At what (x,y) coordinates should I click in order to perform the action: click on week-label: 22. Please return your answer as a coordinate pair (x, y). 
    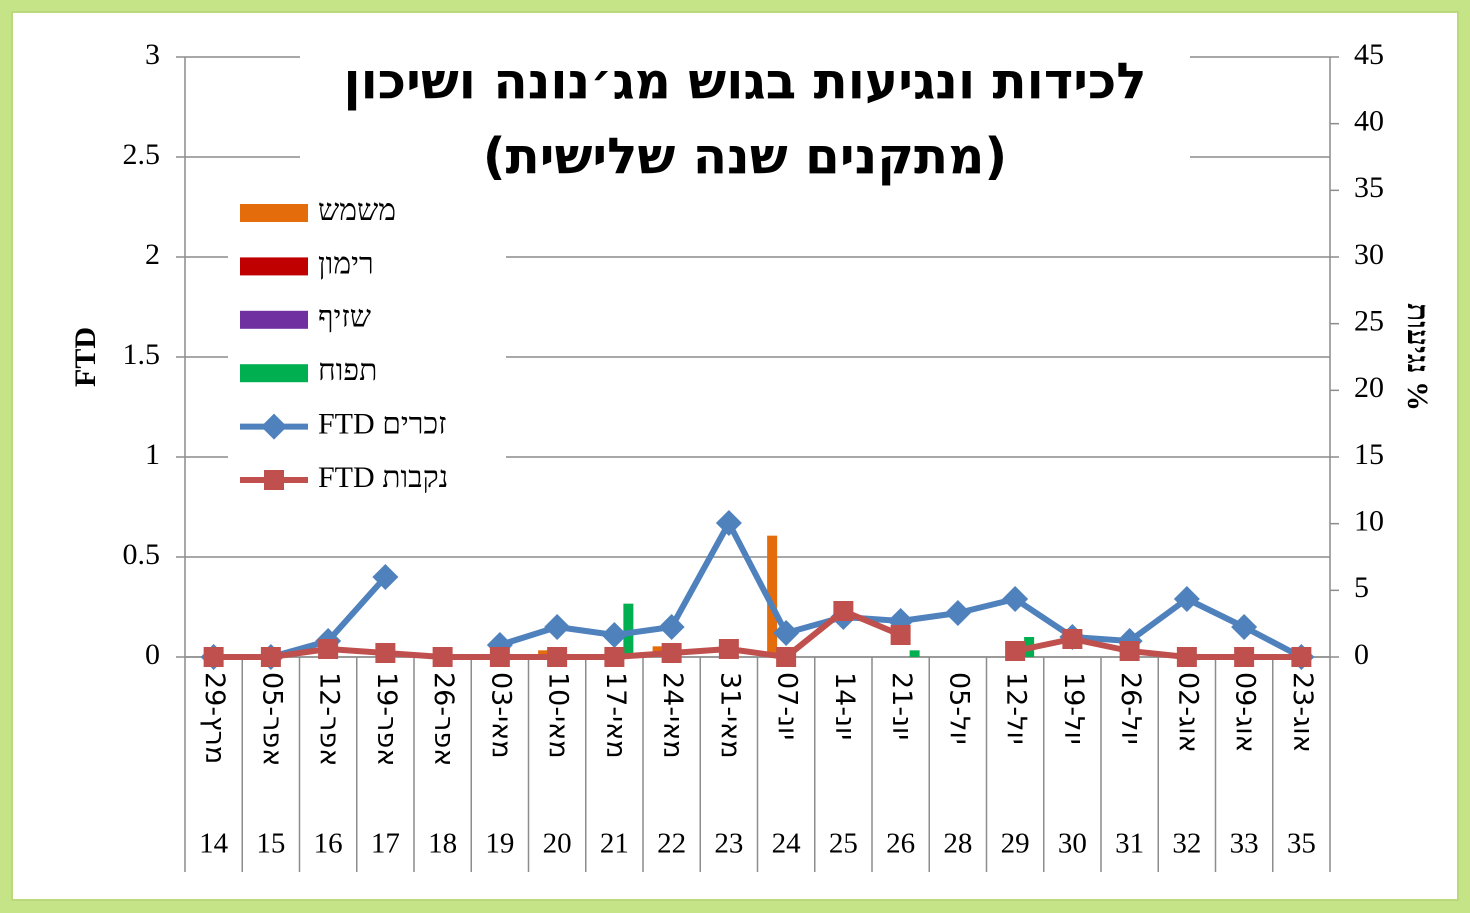
    Looking at the image, I should click on (671, 844).